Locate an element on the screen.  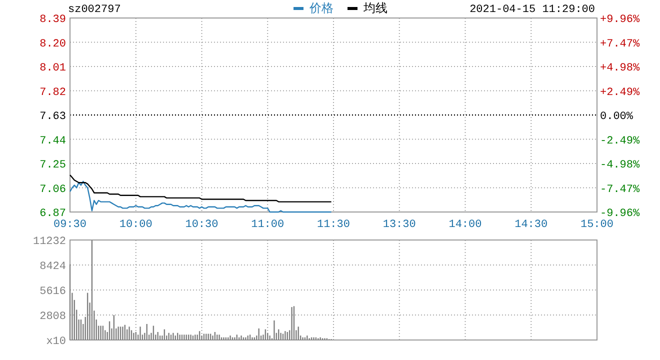
y2-tick-label: -7.47% is located at coordinates (620, 190).